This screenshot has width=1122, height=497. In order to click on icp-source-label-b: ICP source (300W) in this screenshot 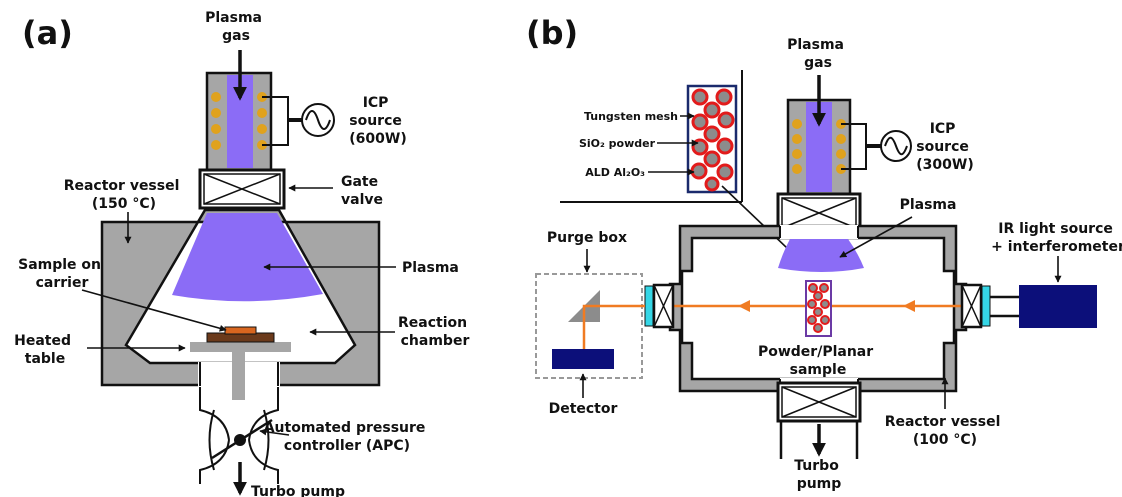, I will do `click(945, 147)`.